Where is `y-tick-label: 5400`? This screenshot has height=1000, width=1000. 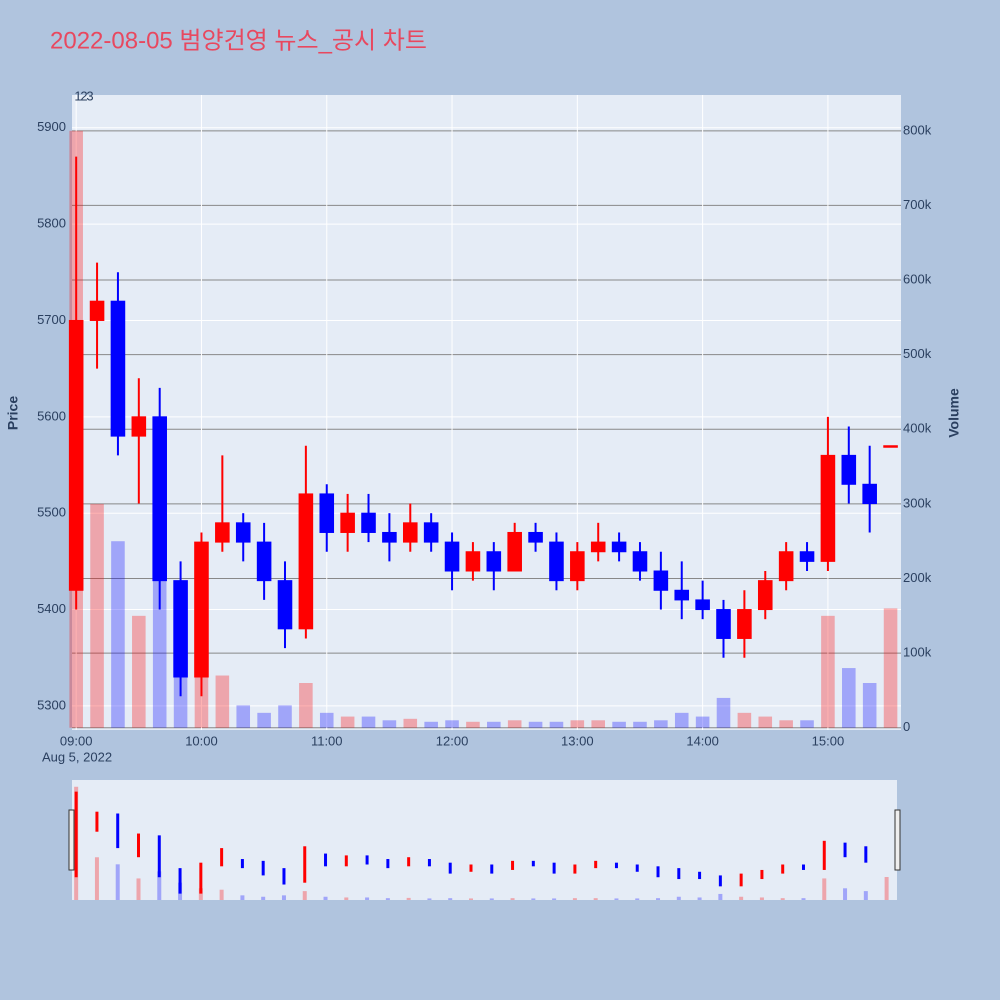 y-tick-label: 5400 is located at coordinates (51, 608).